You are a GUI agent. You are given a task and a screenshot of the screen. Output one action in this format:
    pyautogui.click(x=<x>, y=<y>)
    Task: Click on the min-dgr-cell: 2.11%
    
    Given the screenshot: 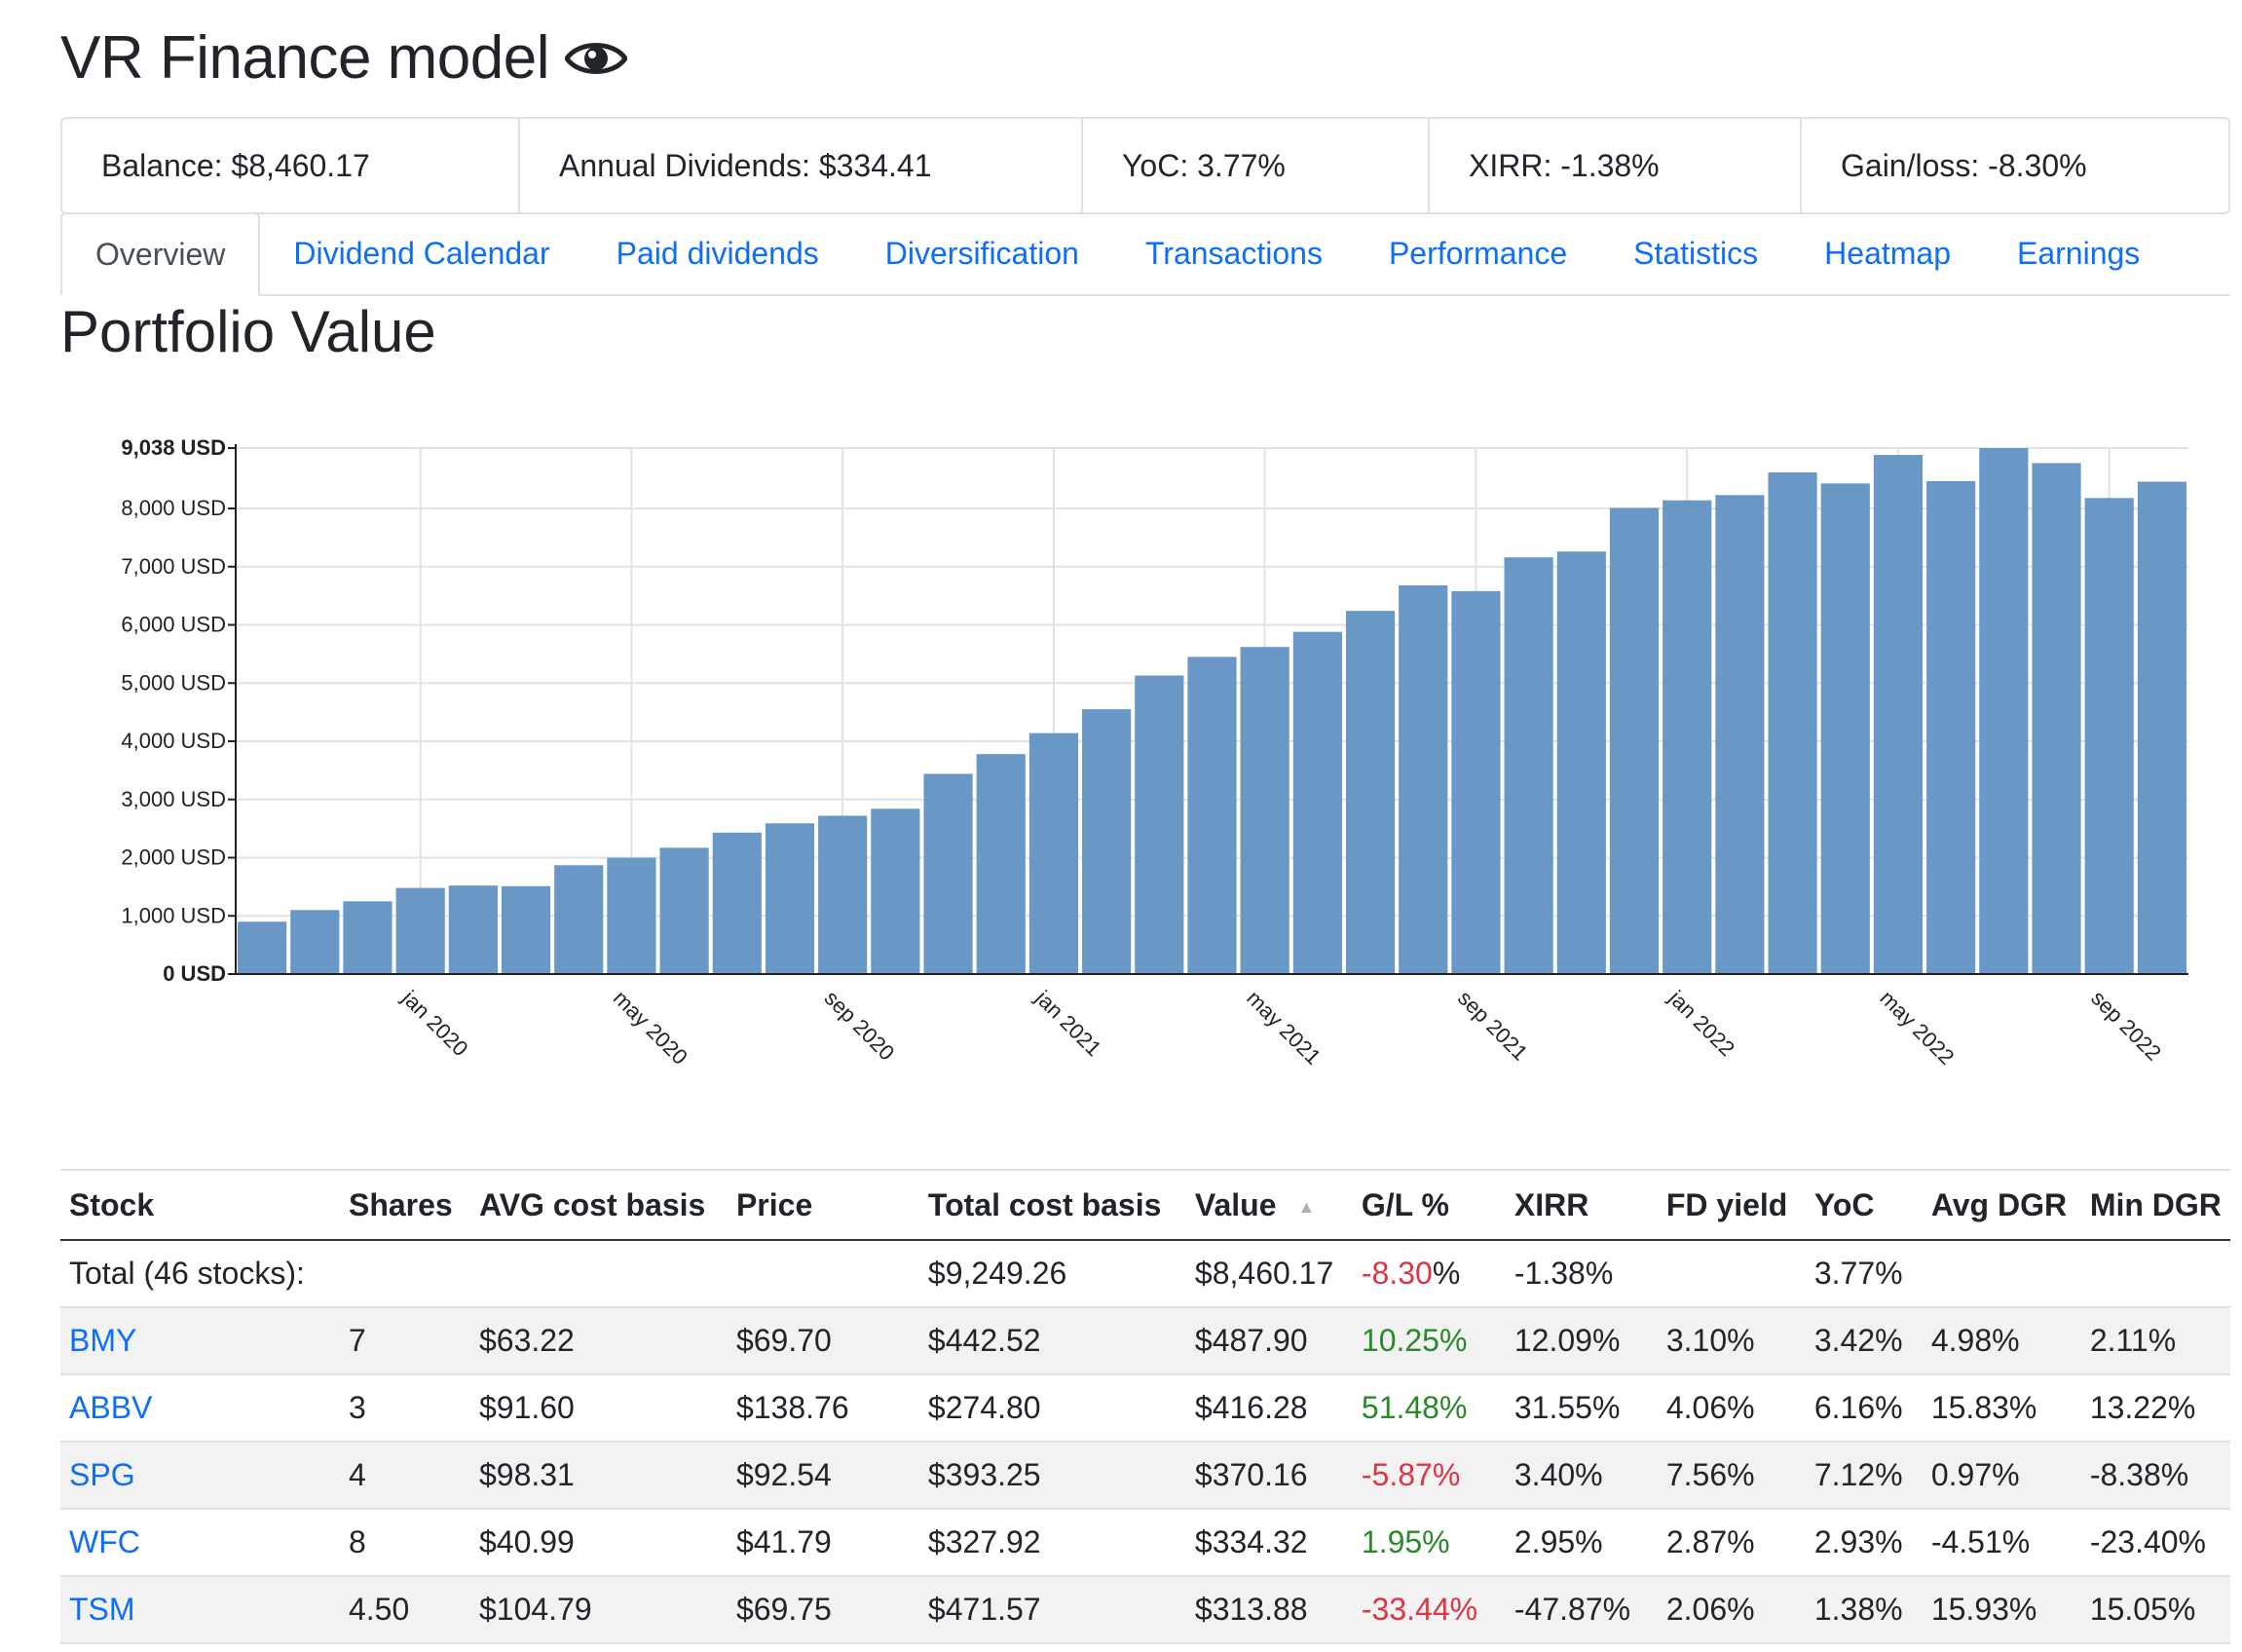 What is the action you would take?
    pyautogui.click(x=2155, y=1341)
    